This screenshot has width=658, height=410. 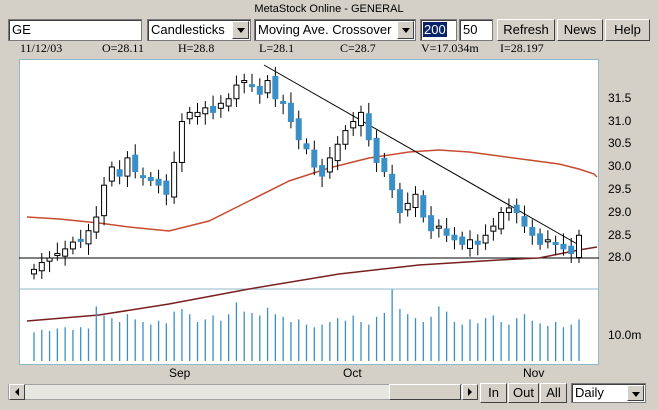 I want to click on tick-28-5: 28.5, so click(x=620, y=235).